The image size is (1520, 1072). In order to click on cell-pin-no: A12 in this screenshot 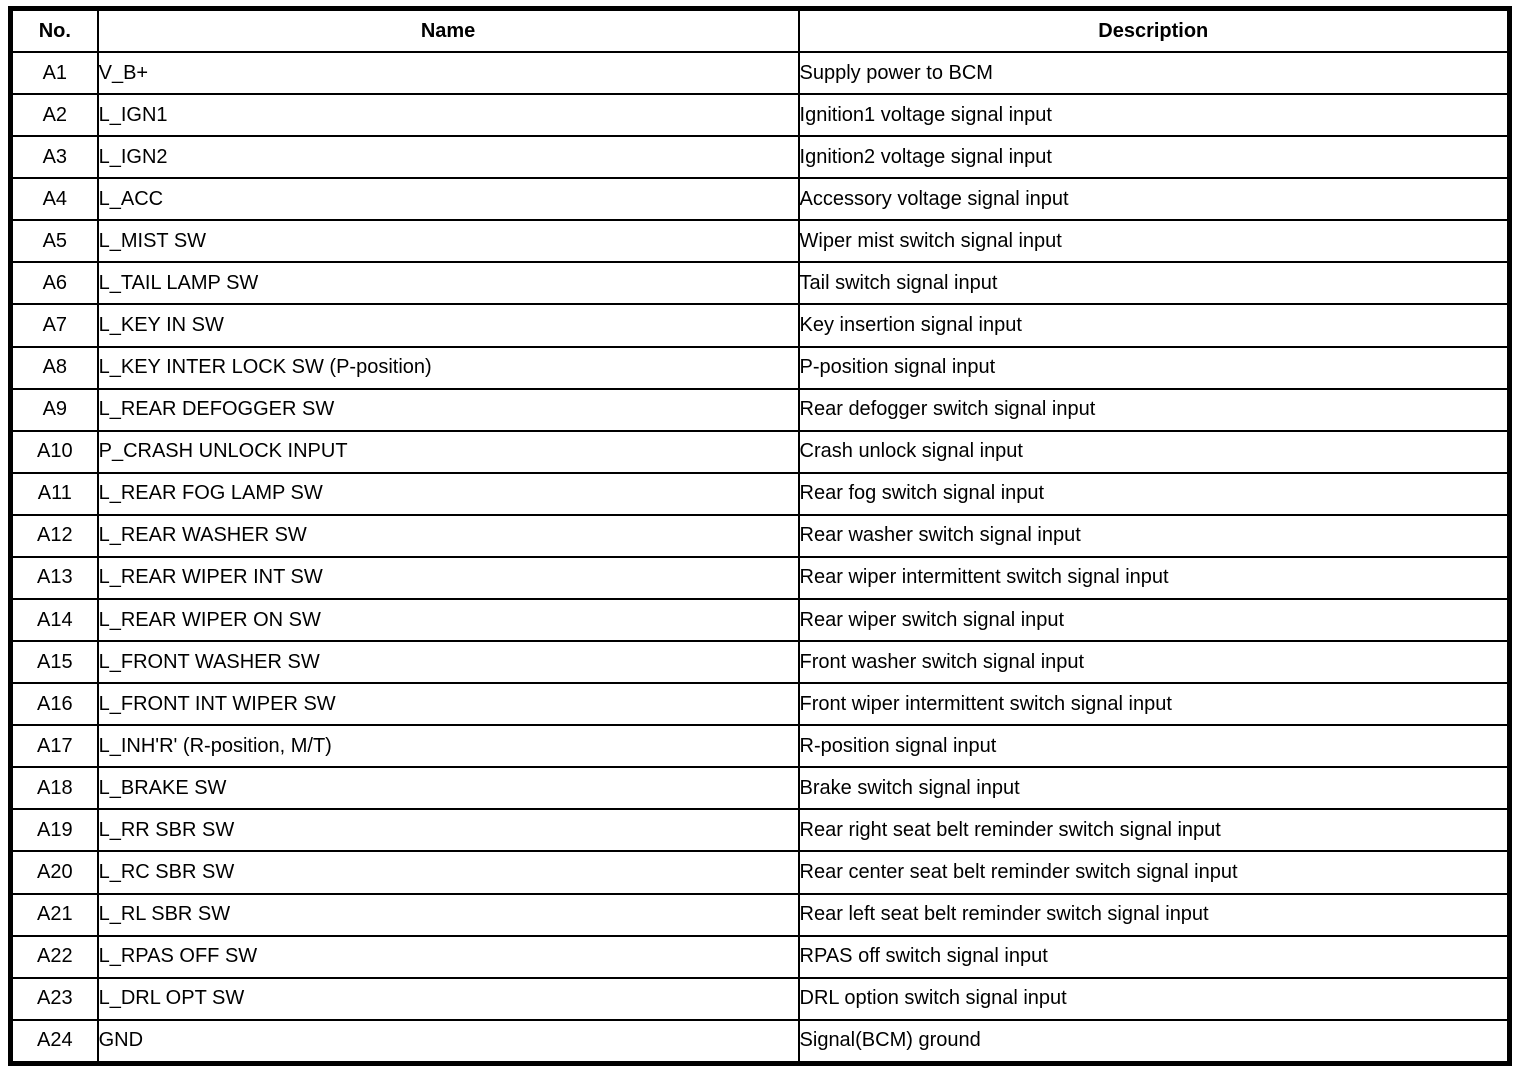, I will do `click(54, 535)`.